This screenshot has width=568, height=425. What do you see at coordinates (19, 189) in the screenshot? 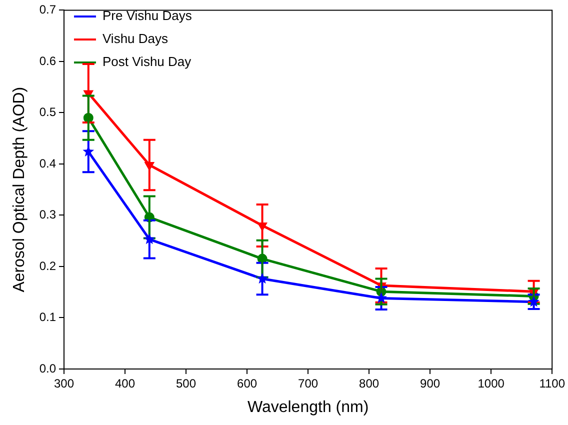
I see `y-axis-title: Aerosol Optical Depth (AOD)` at bounding box center [19, 189].